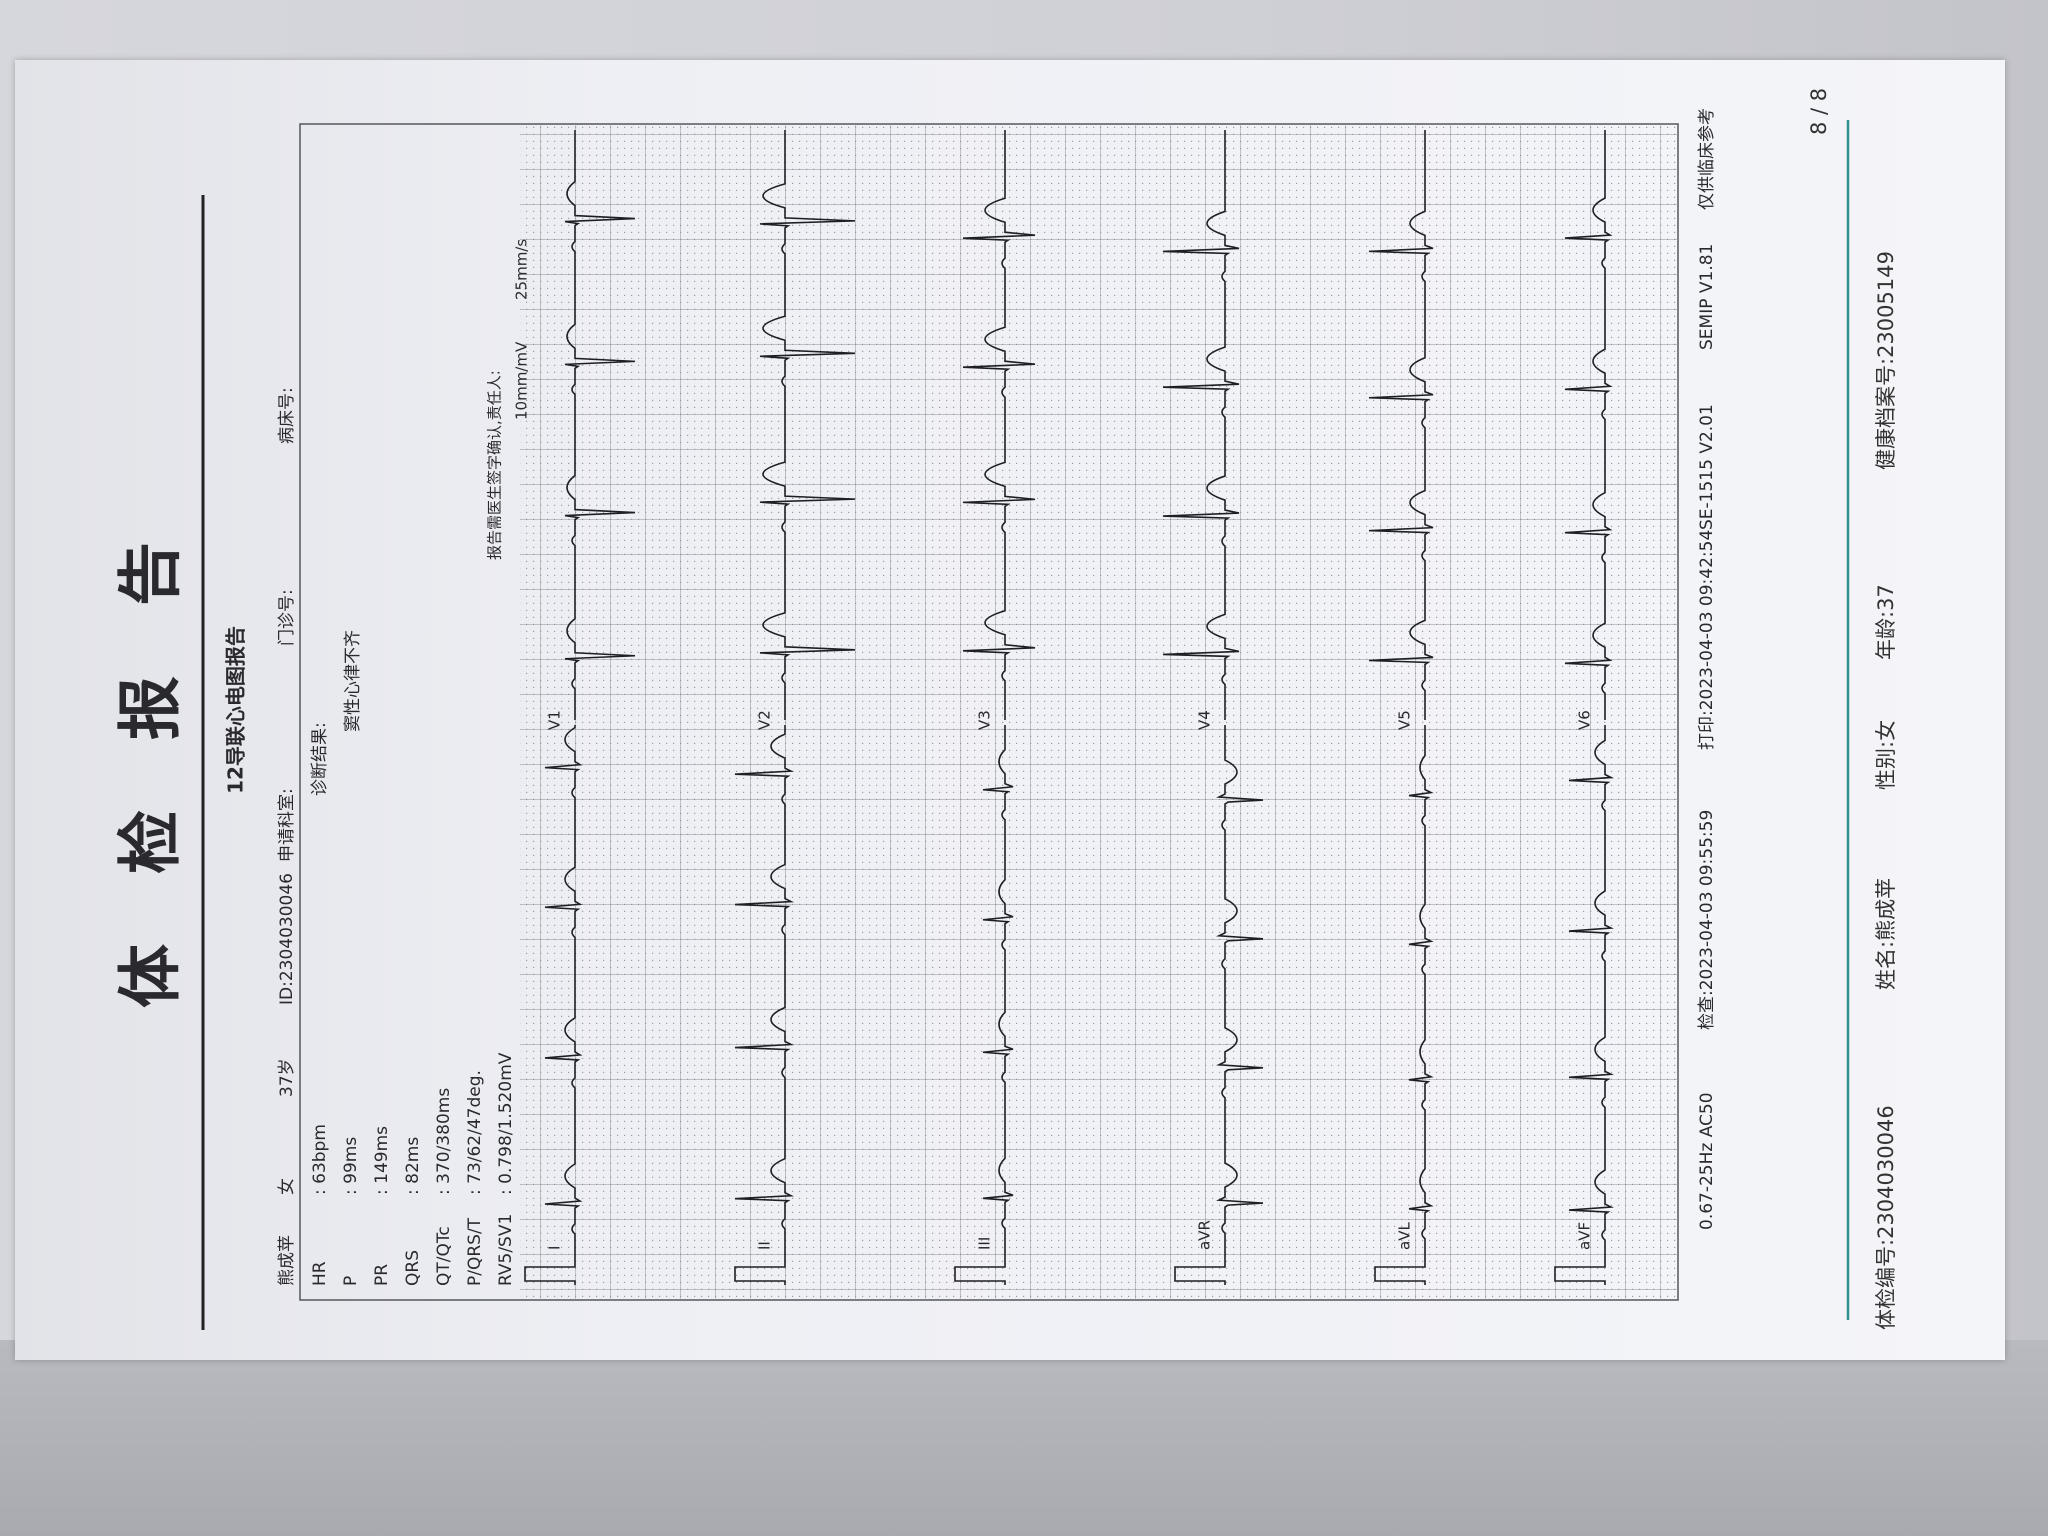 This screenshot has height=1536, width=2048. Describe the element at coordinates (1024, 1438) in the screenshot. I see `book-edge` at that location.